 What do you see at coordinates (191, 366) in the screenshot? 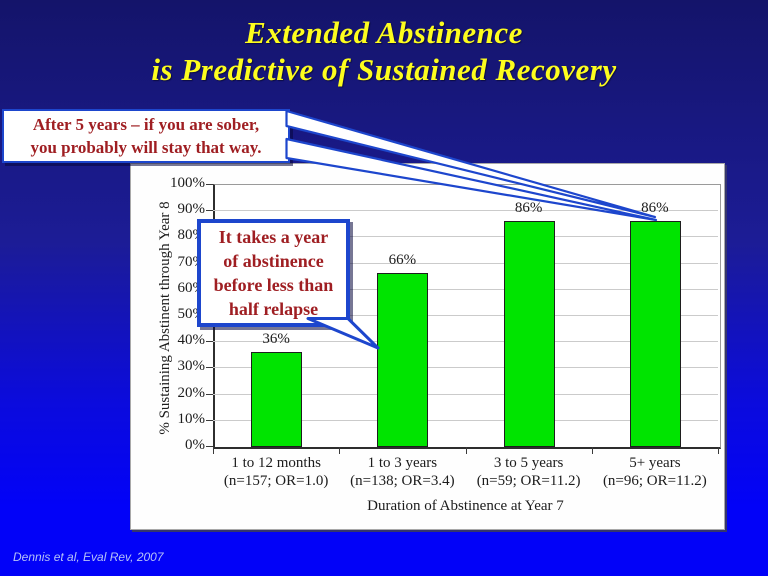
I see `y-tick-label: 30%` at bounding box center [191, 366].